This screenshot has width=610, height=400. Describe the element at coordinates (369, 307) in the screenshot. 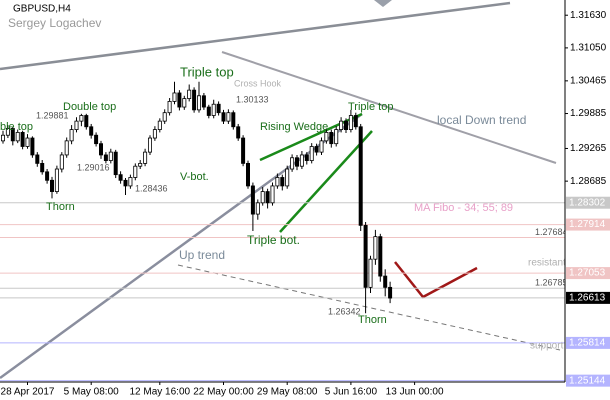

I see `support-line` at that location.